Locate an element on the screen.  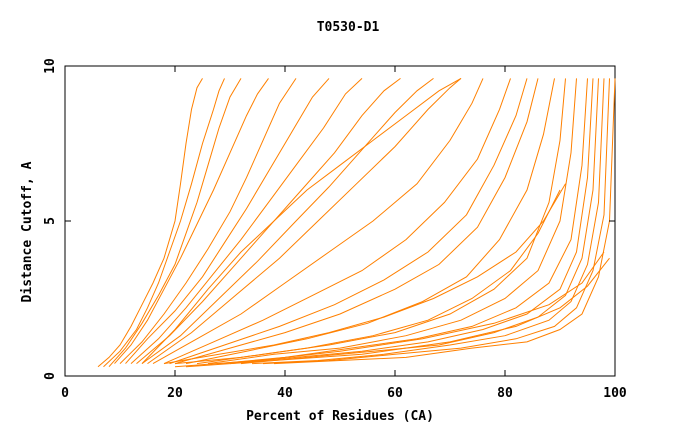
x-tick-label: 20 is located at coordinates (175, 393).